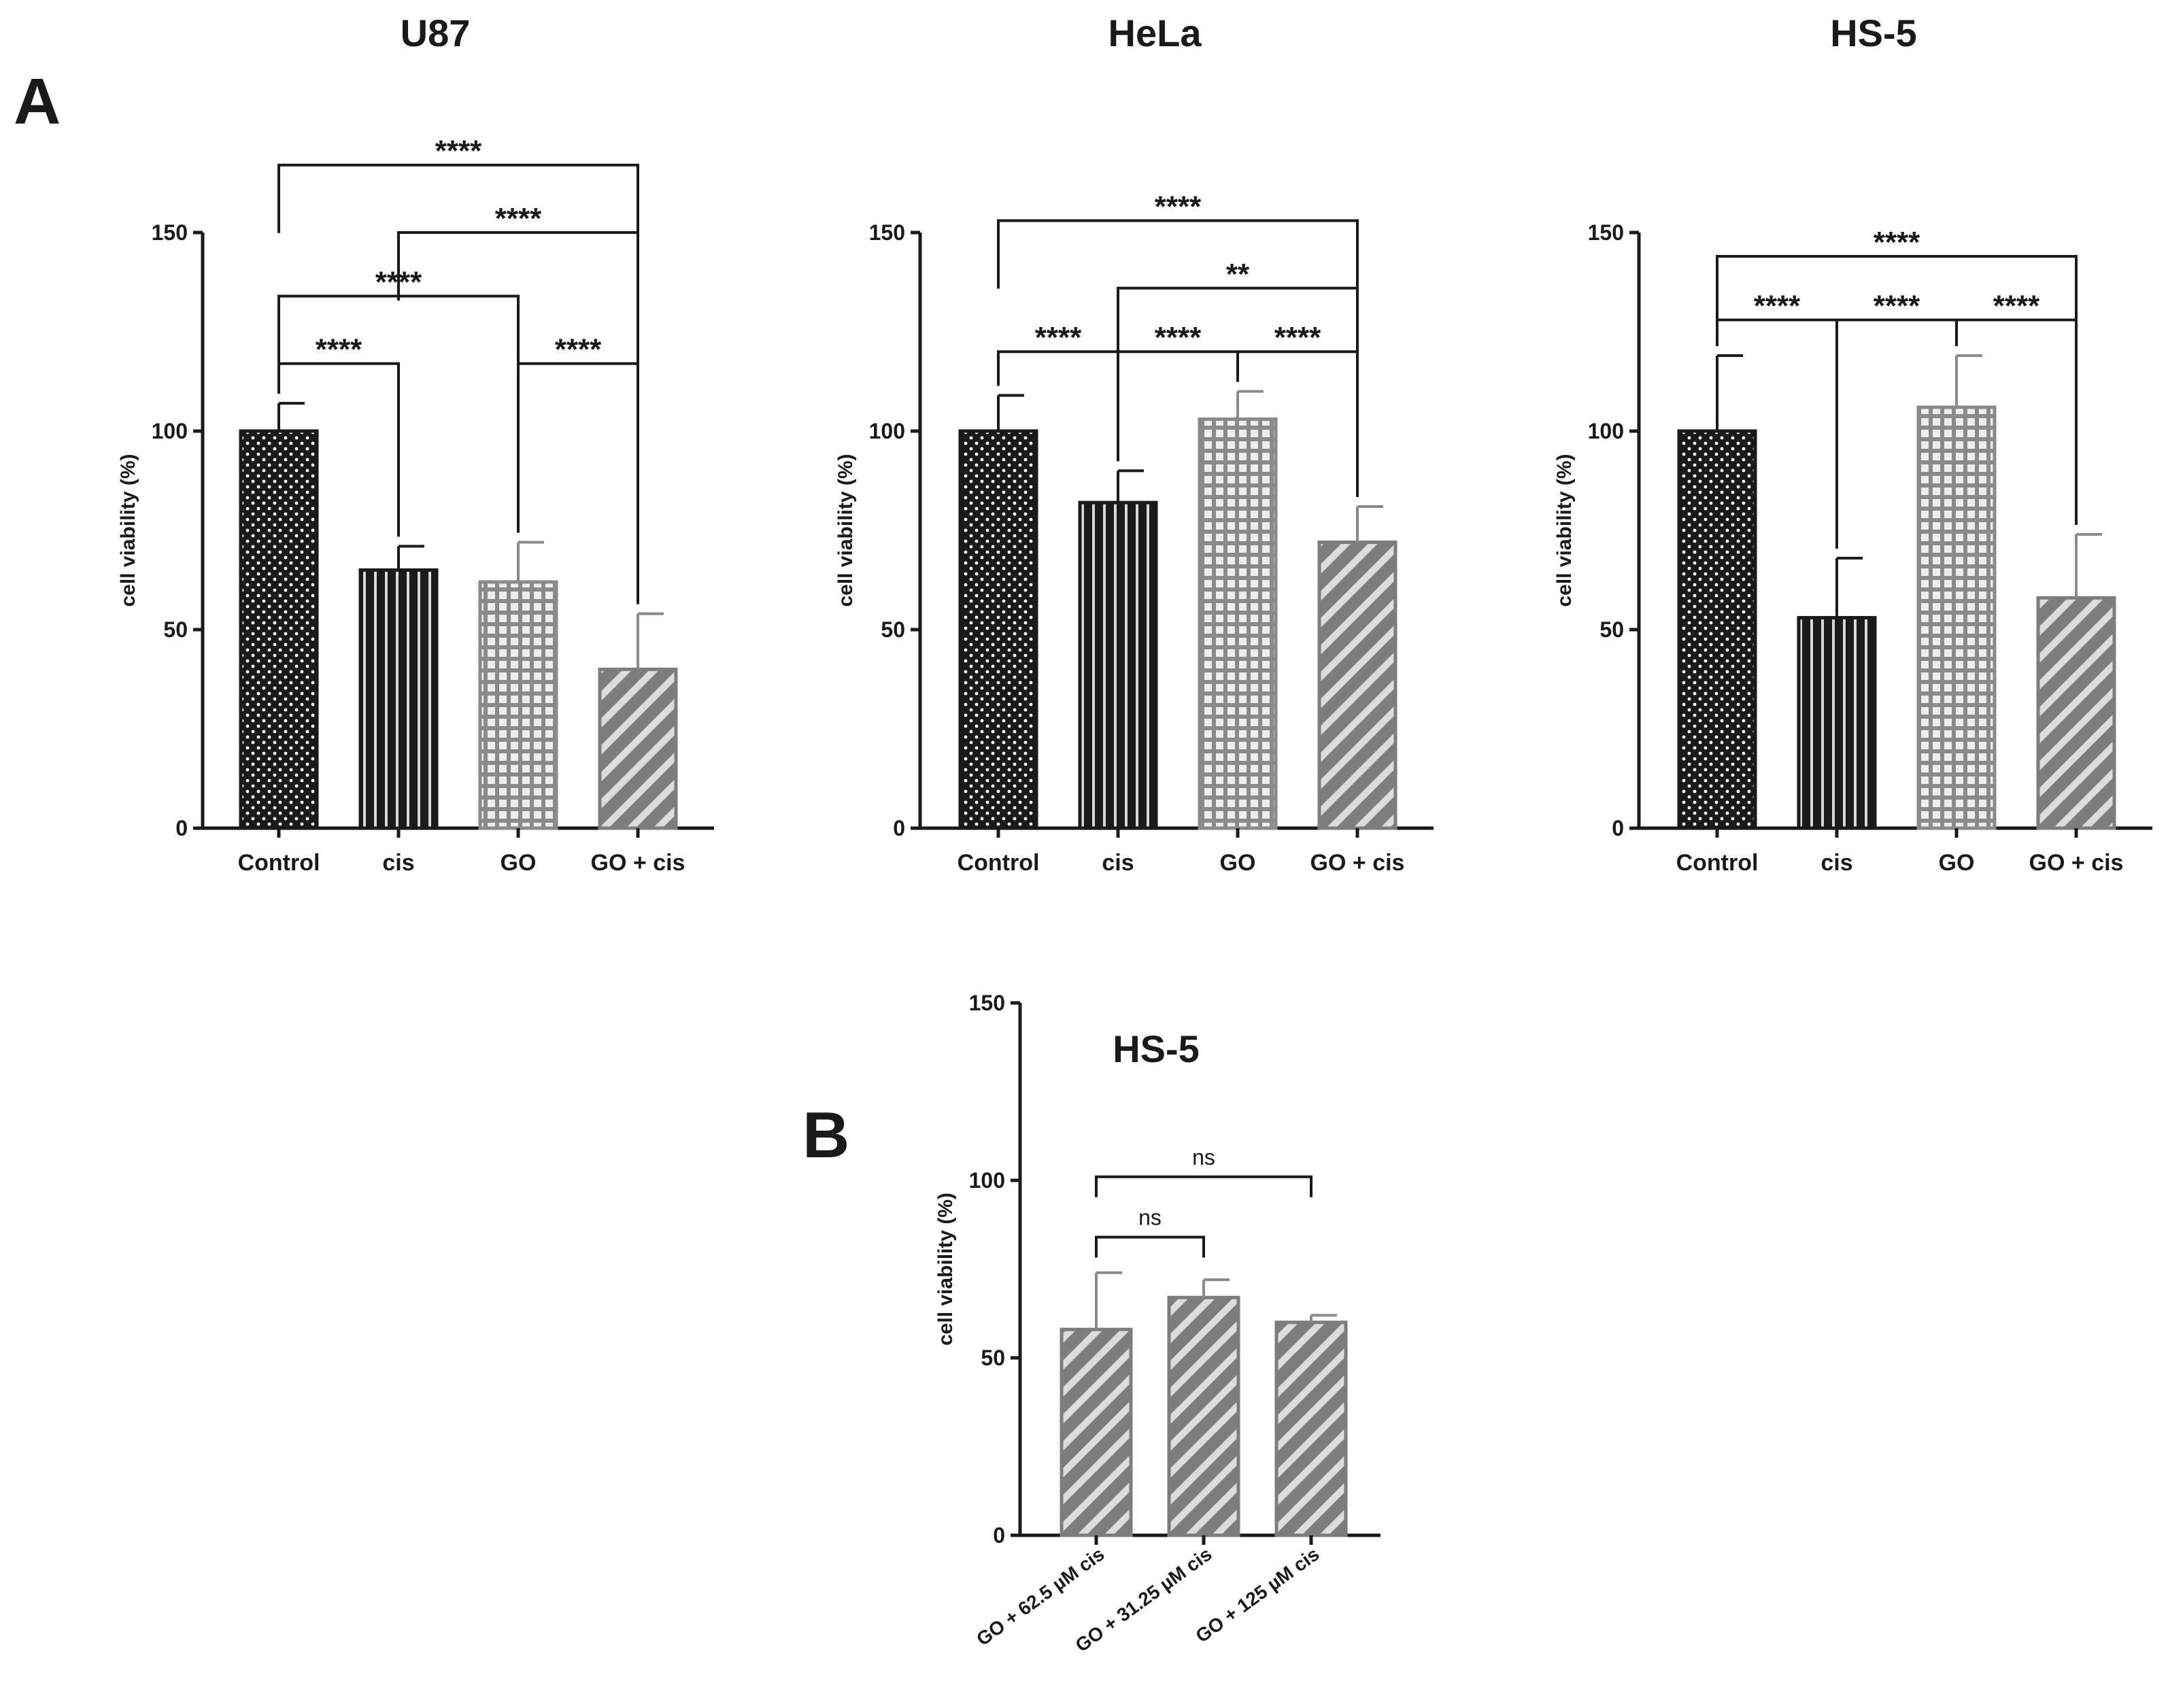  I want to click on chart-title: U87, so click(436, 33).